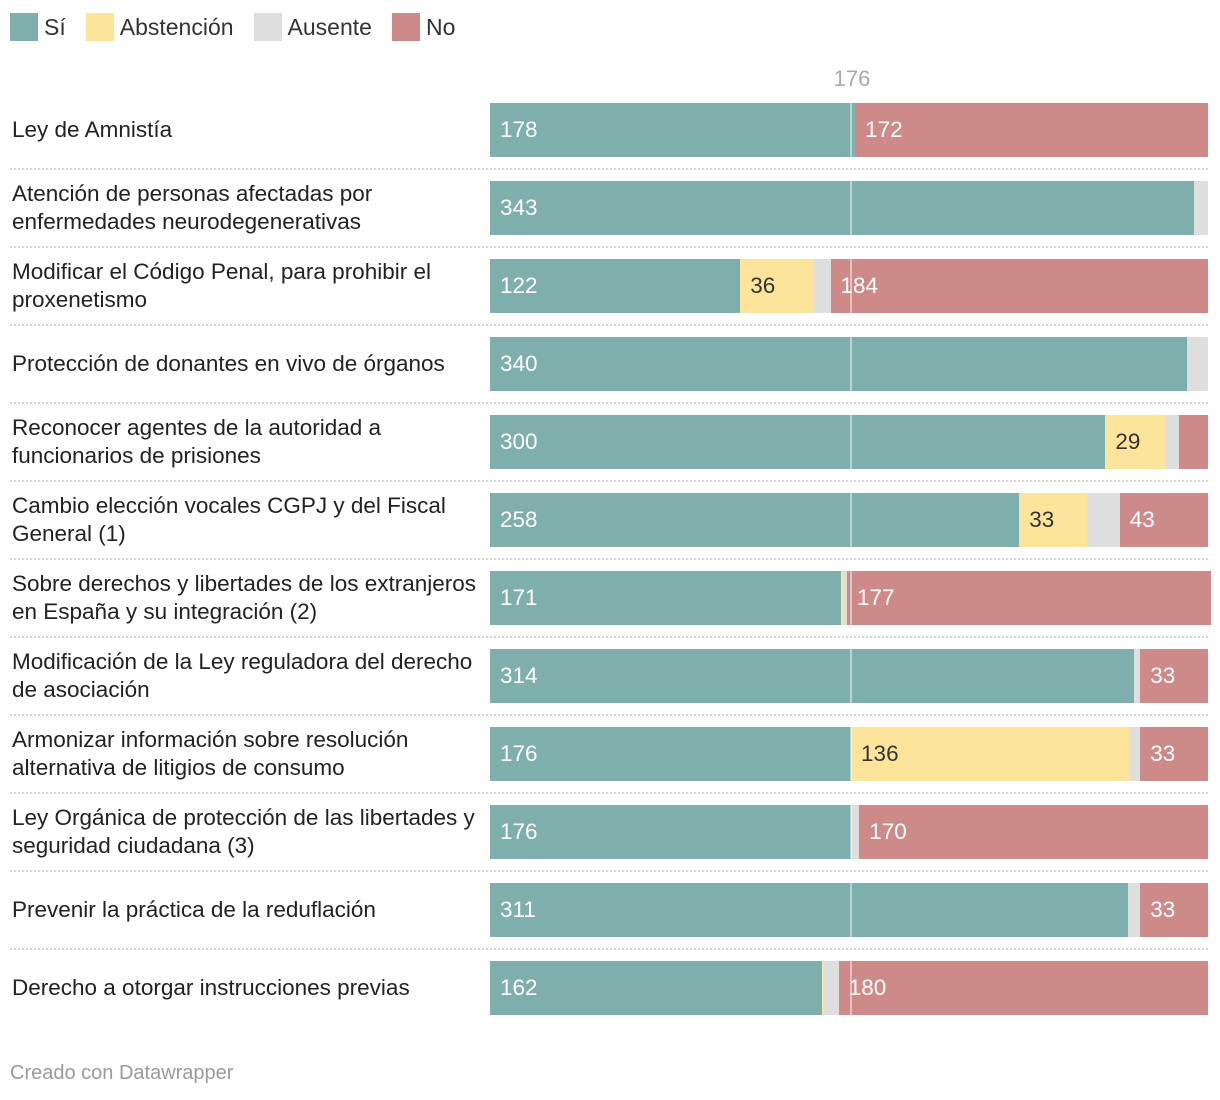 The image size is (1220, 1100). I want to click on stacked-bar: 178 172, so click(849, 130).